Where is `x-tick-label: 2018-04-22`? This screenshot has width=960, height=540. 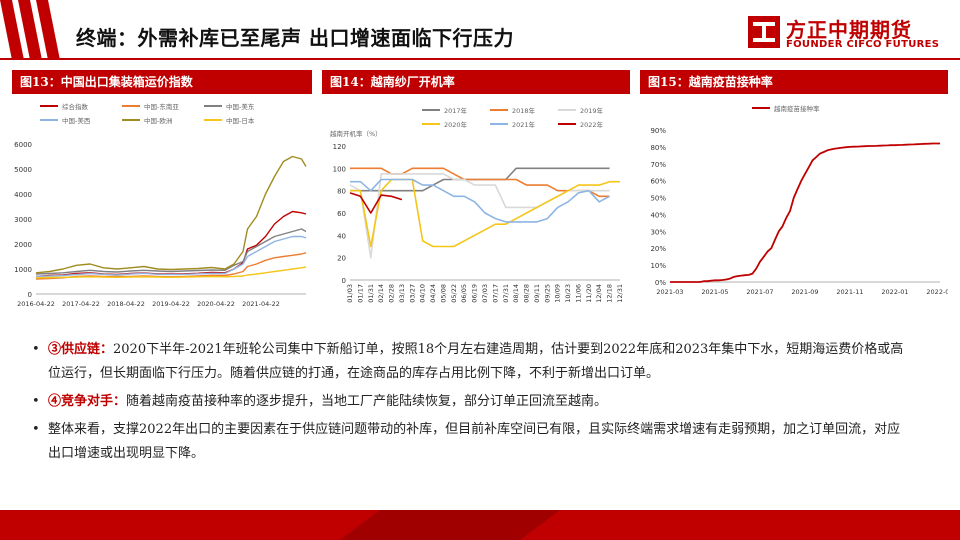
x-tick-label: 2018-04-22 is located at coordinates (126, 303).